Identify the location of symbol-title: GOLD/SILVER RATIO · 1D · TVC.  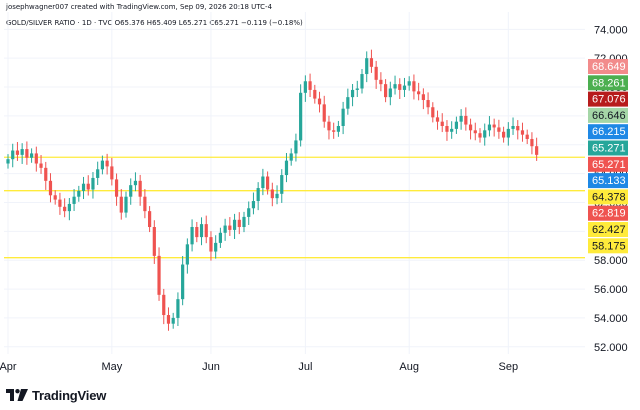
(59, 23).